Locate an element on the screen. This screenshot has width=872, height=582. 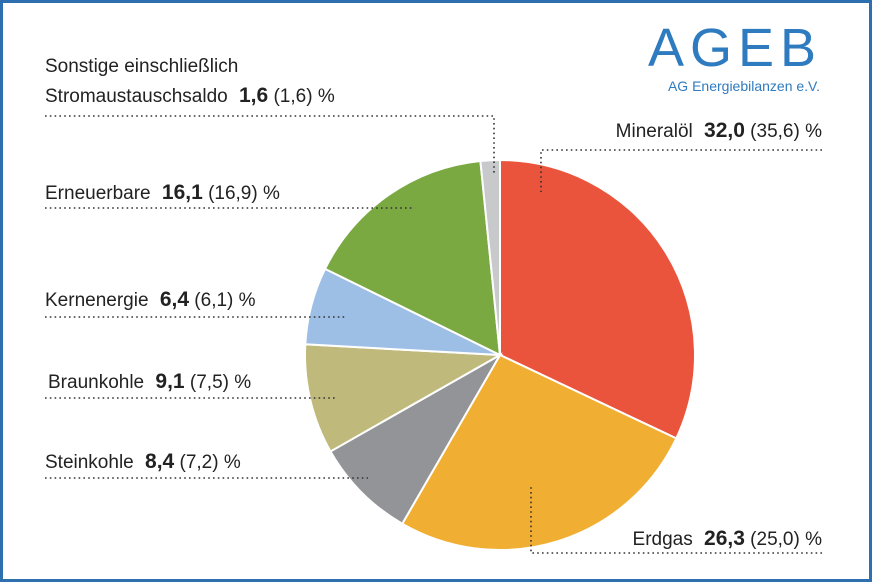
label-steinkohle: Steinkohle 8,4 (7,2) % is located at coordinates (143, 461).